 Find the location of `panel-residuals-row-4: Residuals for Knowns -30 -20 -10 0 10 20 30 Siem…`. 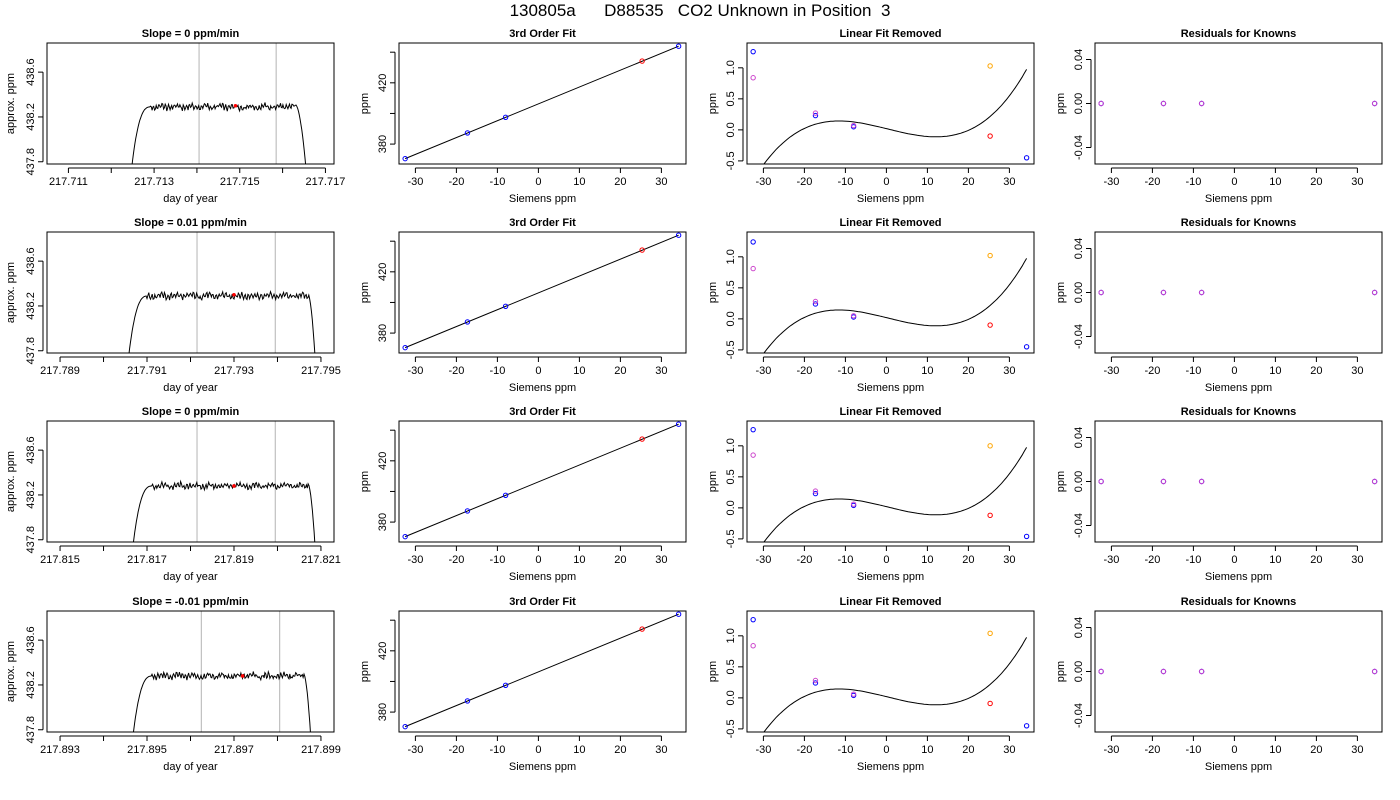

panel-residuals-row-4: Residuals for Knowns -30 -20 -10 0 10 20 30 Siem… is located at coordinates (1219, 684).